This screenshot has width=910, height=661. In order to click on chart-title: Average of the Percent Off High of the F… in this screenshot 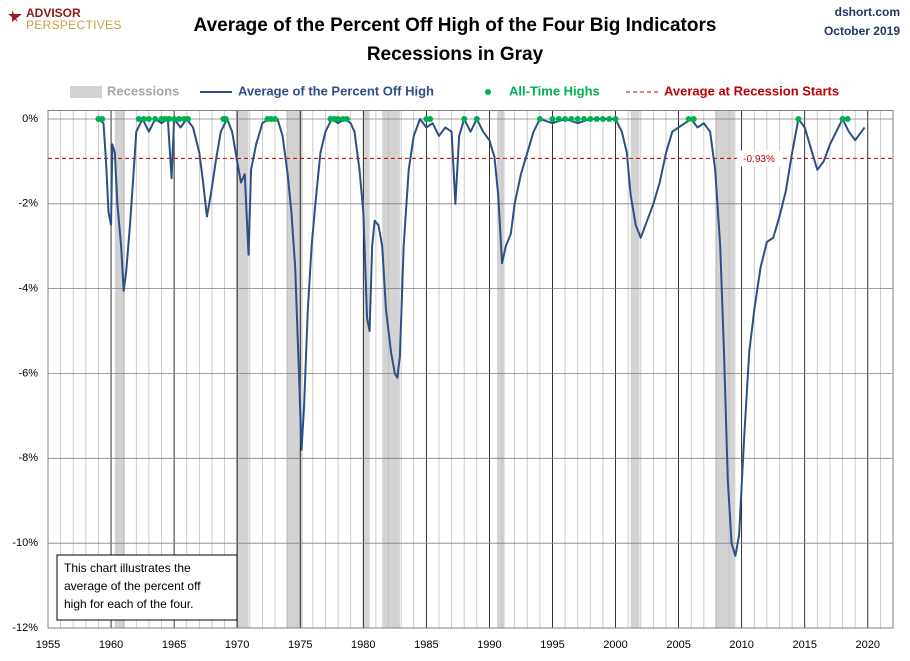, I will do `click(455, 25)`.